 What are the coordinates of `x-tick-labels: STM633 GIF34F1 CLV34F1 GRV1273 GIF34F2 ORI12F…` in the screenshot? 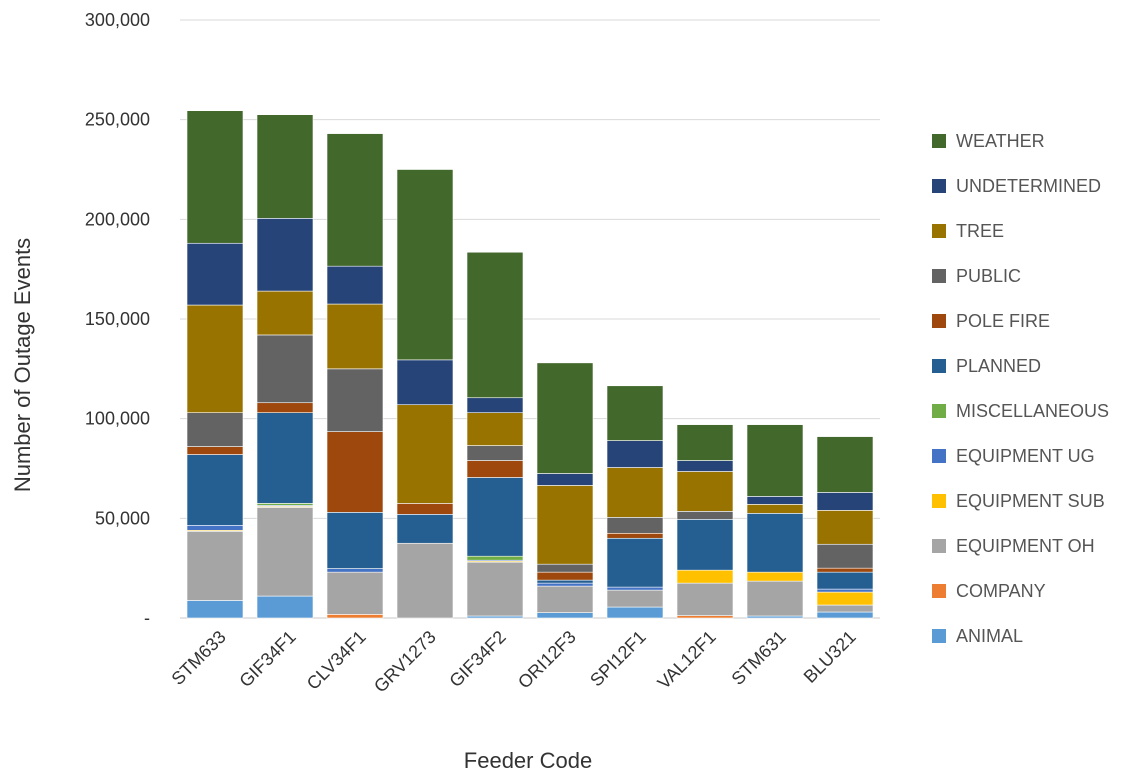 It's located at (514, 662).